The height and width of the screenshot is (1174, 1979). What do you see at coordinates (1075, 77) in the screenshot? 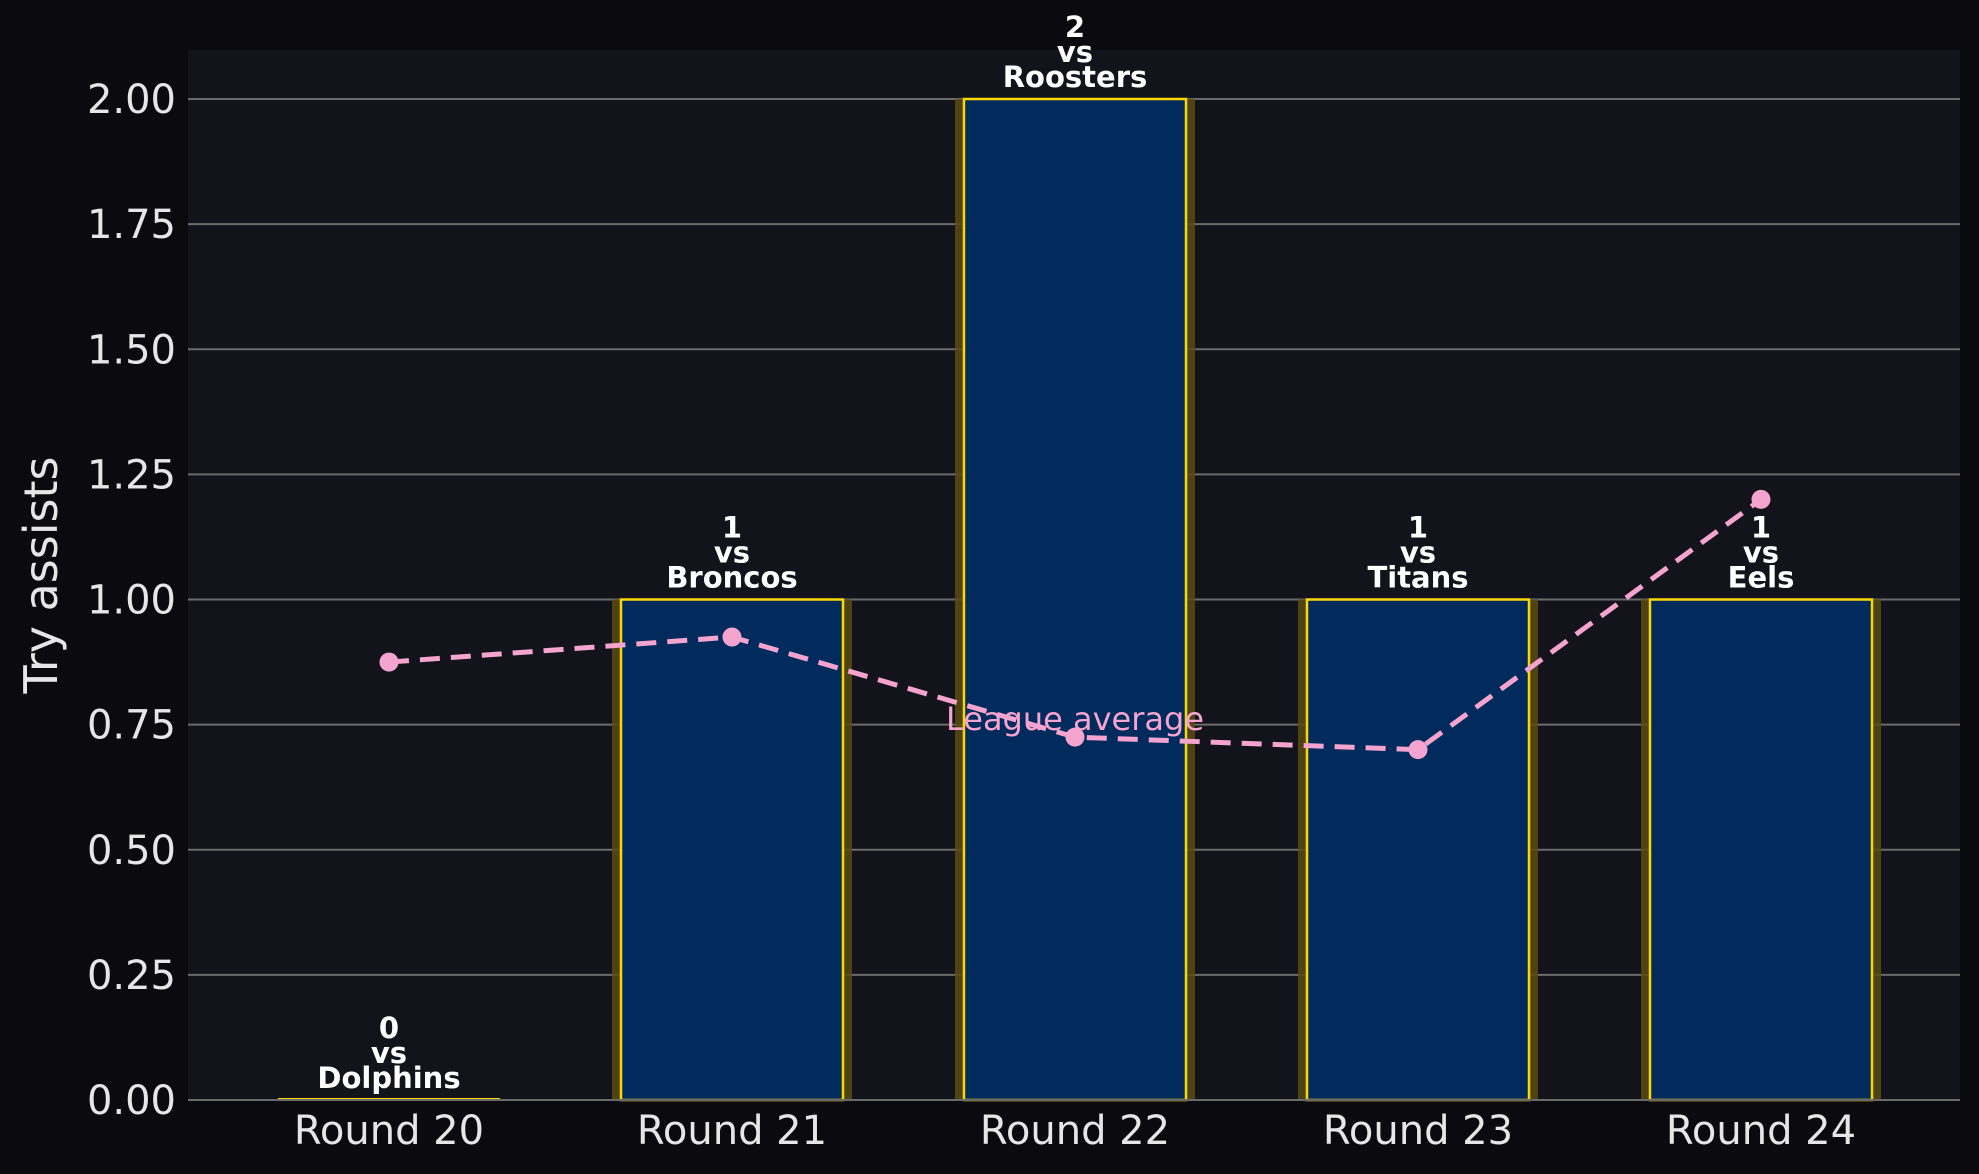
I see `bar-value-label: Roosters` at bounding box center [1075, 77].